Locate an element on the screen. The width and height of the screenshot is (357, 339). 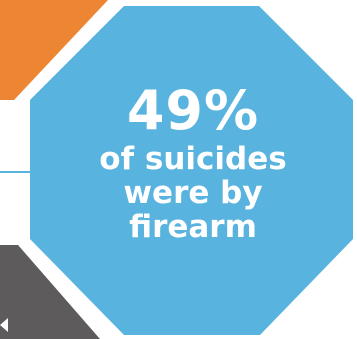
orange-neighbor-shape is located at coordinates (54, 50).